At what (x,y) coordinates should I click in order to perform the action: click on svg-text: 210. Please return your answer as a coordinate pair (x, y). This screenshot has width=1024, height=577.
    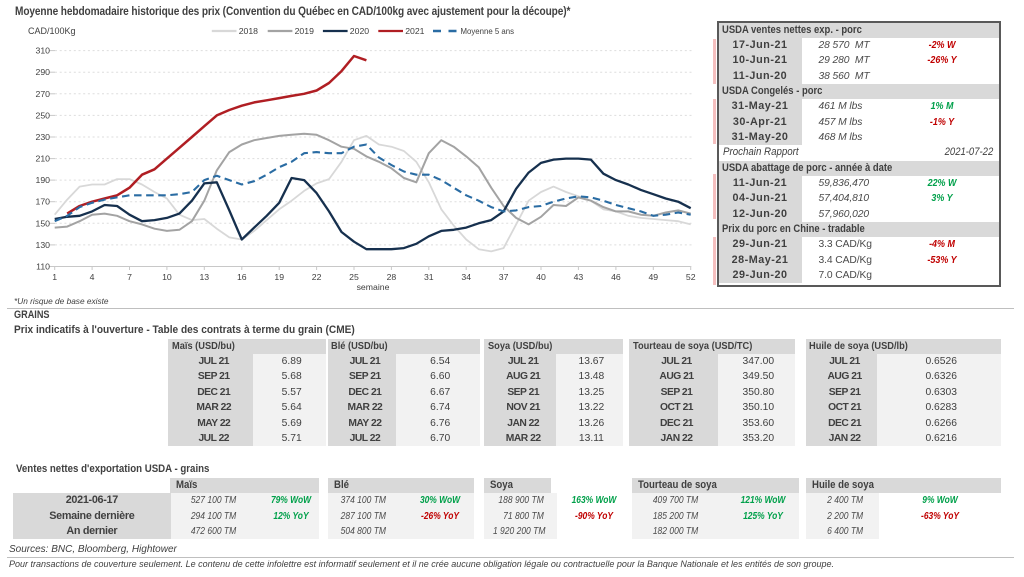
    Looking at the image, I should click on (43, 159).